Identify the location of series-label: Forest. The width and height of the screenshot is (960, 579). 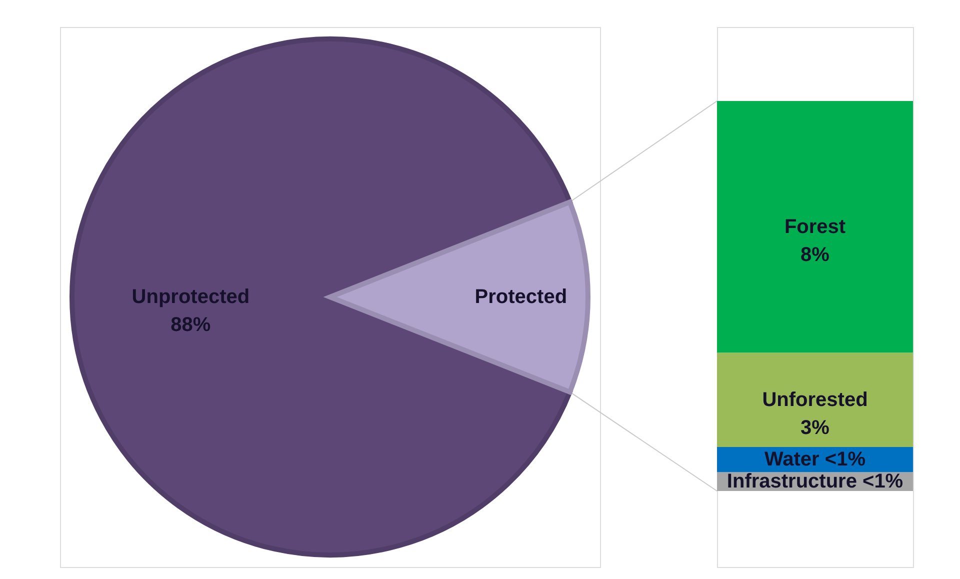
(815, 227).